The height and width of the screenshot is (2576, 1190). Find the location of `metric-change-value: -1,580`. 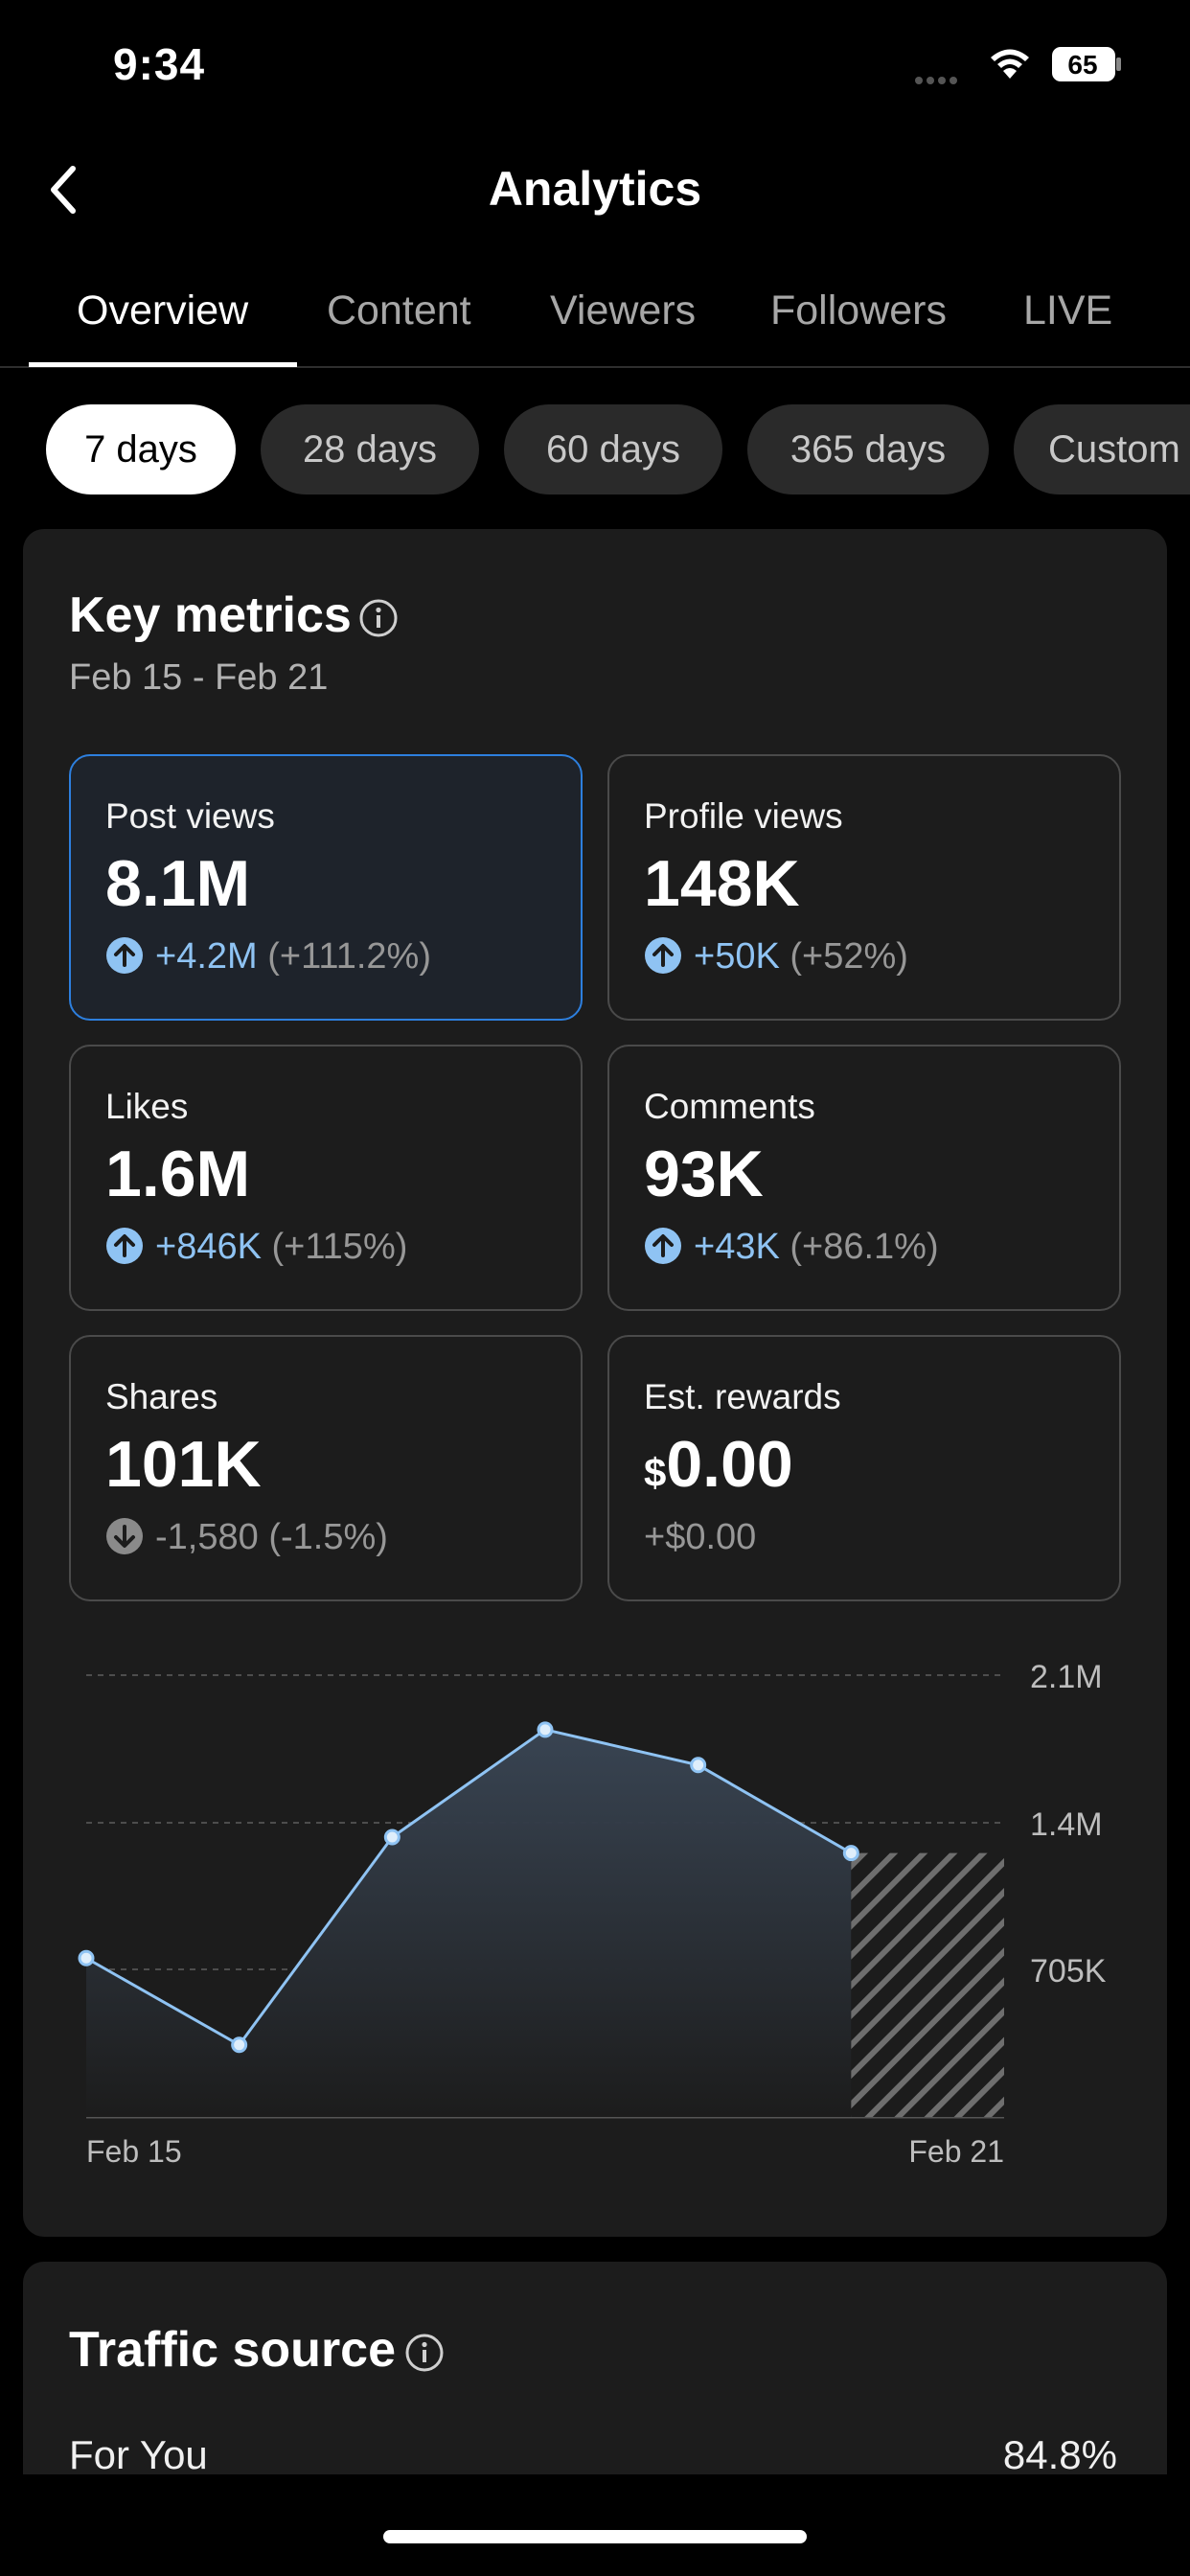

metric-change-value: -1,580 is located at coordinates (207, 1537).